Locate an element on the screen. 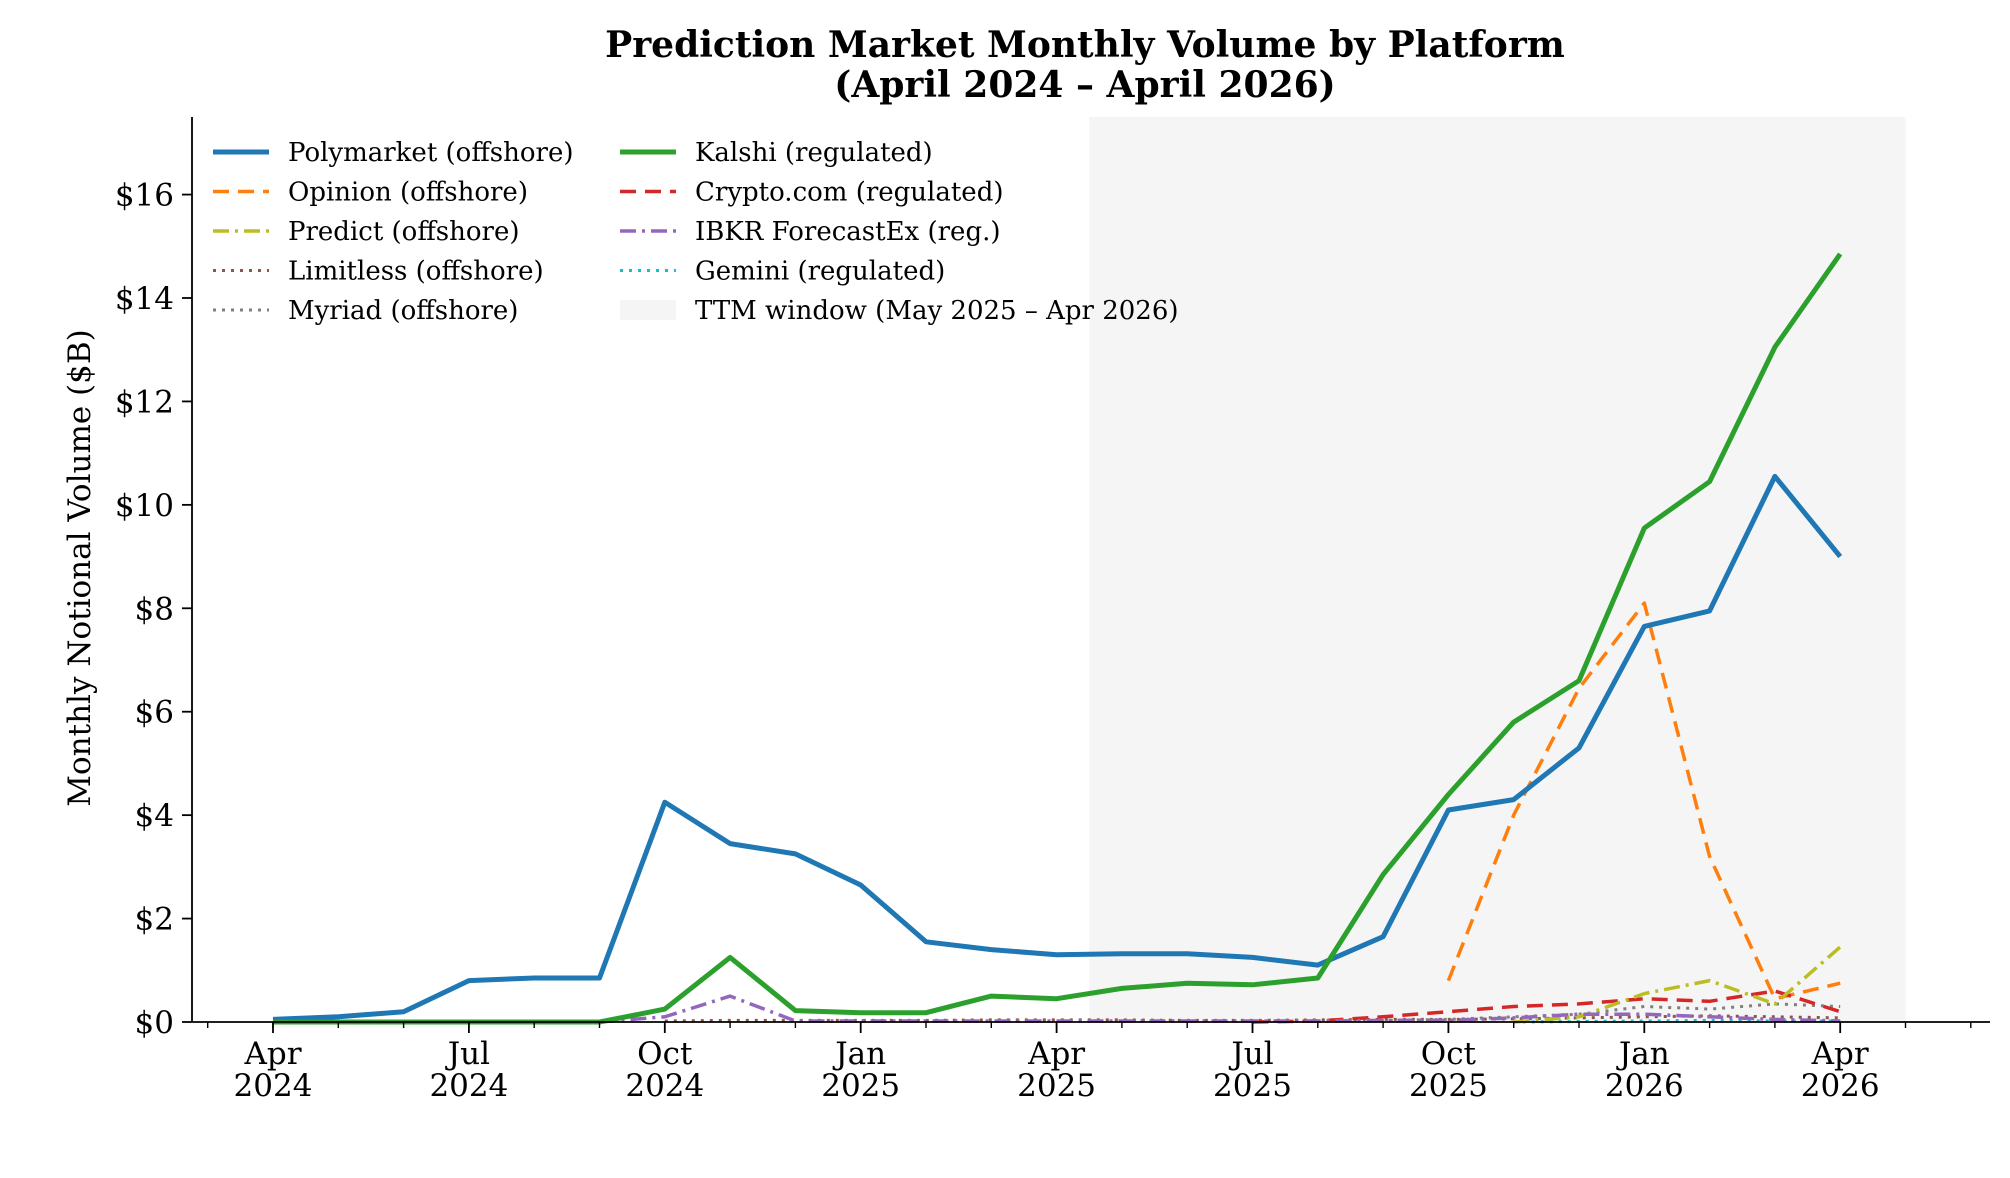 The height and width of the screenshot is (1178, 2010). legend-label: TTM window (May 2025 – Apr 2026) is located at coordinates (937, 311).